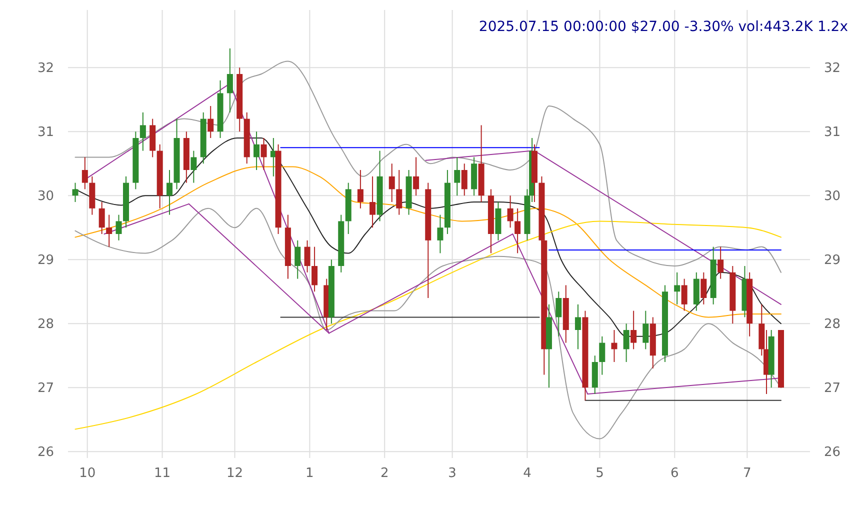 This screenshot has height=505, width=858. What do you see at coordinates (832, 452) in the screenshot?
I see `y2-tick-label: 26` at bounding box center [832, 452].